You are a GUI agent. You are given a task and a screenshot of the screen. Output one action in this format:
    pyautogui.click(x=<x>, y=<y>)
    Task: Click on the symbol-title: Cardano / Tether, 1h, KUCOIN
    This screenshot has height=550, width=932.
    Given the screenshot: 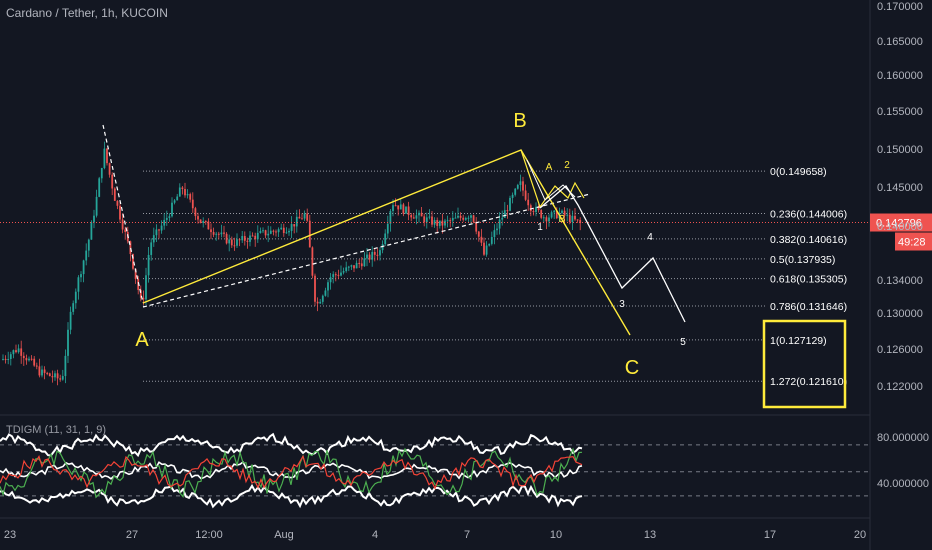 What is the action you would take?
    pyautogui.click(x=87, y=13)
    